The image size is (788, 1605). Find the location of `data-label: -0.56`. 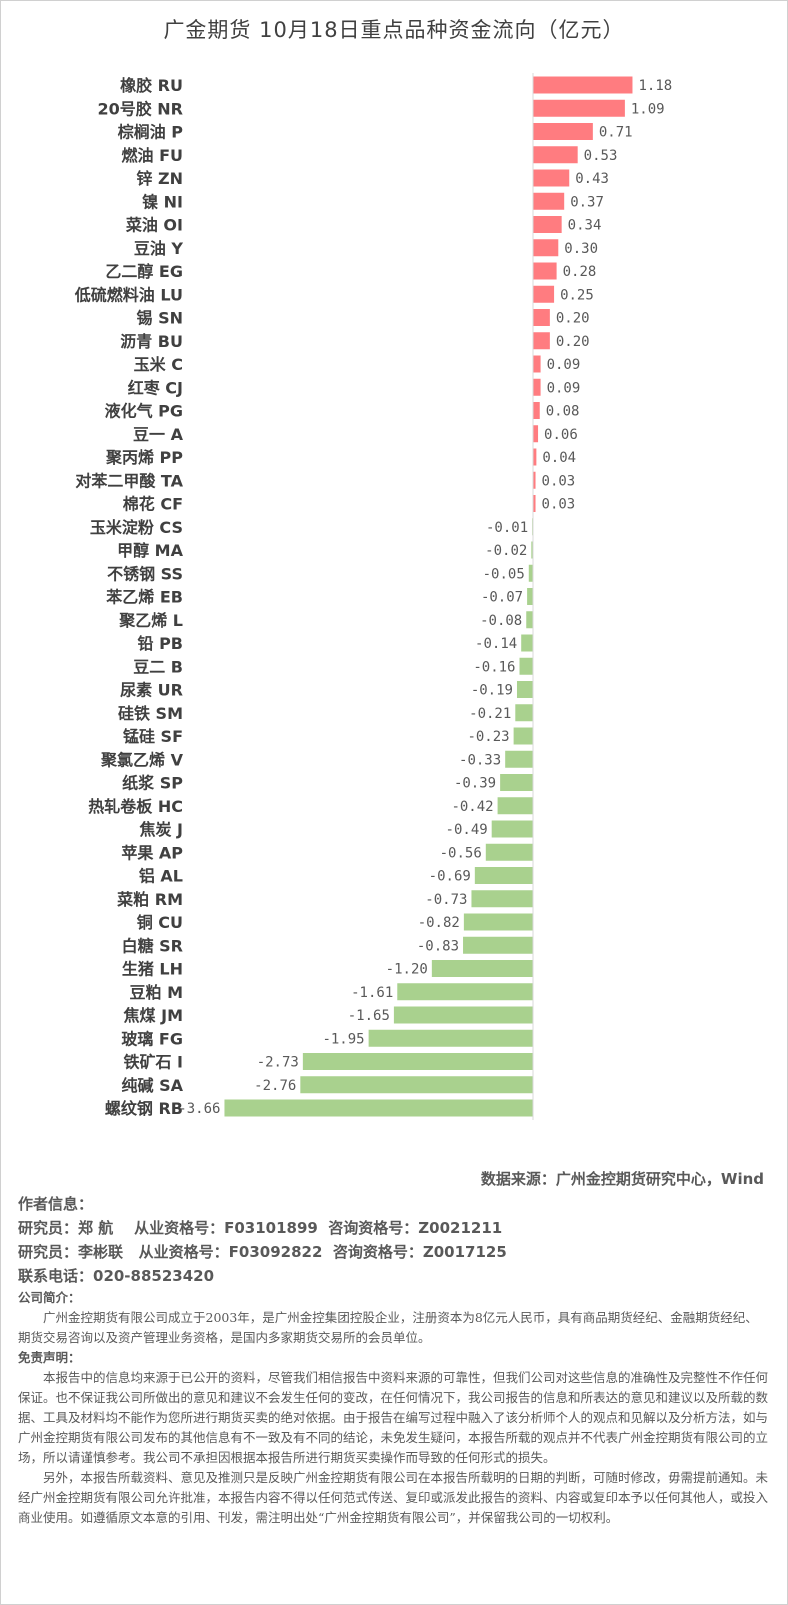

data-label: -0.56 is located at coordinates (461, 853).